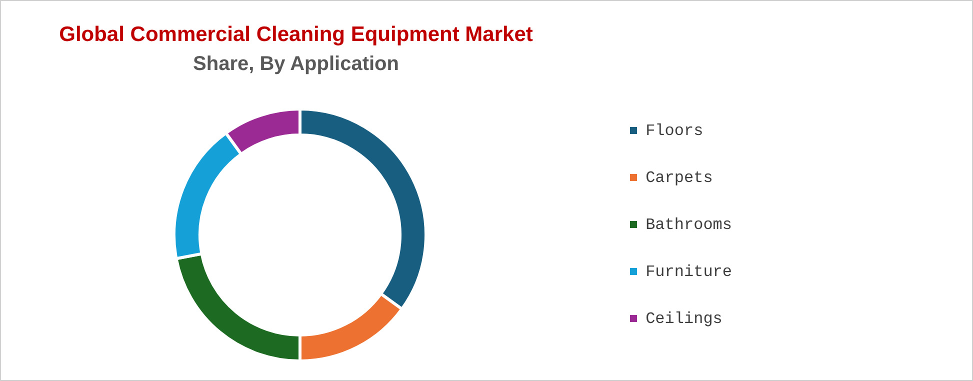  I want to click on legend-label: Bathrooms, so click(689, 225).